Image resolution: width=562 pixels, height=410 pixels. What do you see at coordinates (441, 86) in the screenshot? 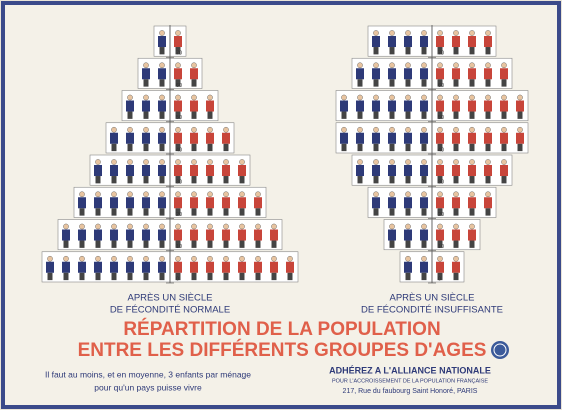
I see `y-tick-label: 60` at bounding box center [441, 86].